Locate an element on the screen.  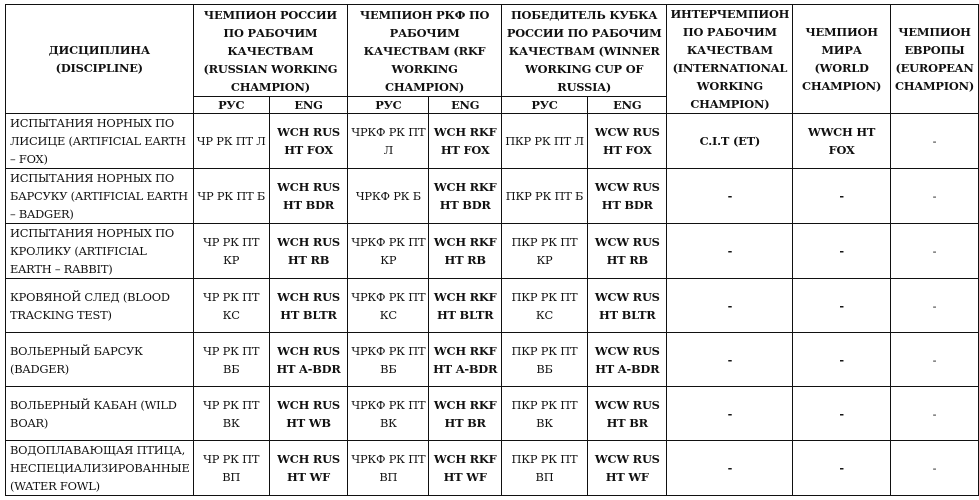
cell-rkf-rus: ЧРКФ РК ПТ ВБ is located at coordinates (388, 359).